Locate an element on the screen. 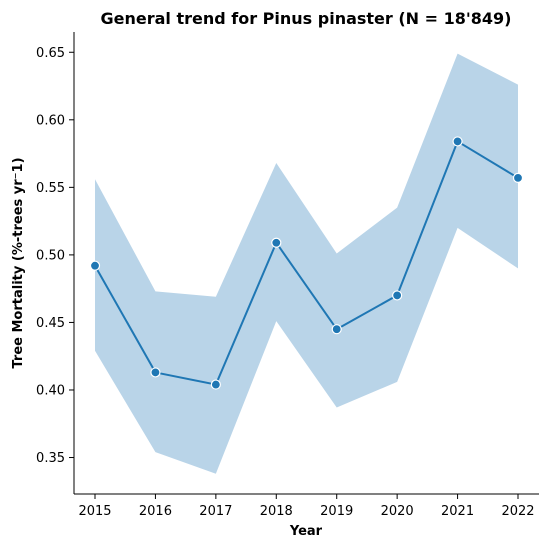 This screenshot has width=550, height=552. x-ticks: 2015 2016 2017 2018 2019 2020 2021 2022 is located at coordinates (306, 506).